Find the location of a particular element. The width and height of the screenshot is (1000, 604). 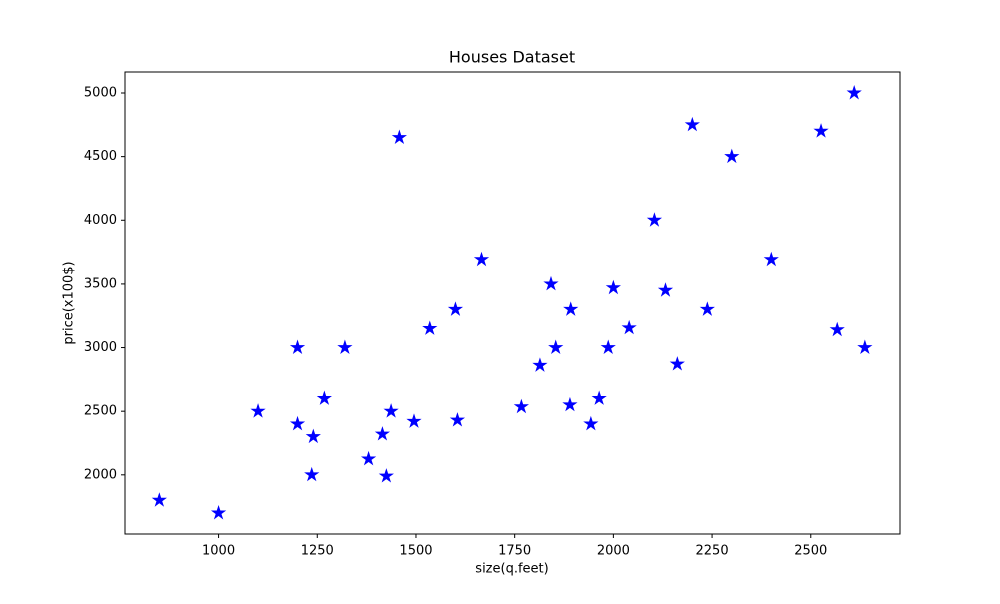

y-tick-label: 3000 is located at coordinates (100, 347).